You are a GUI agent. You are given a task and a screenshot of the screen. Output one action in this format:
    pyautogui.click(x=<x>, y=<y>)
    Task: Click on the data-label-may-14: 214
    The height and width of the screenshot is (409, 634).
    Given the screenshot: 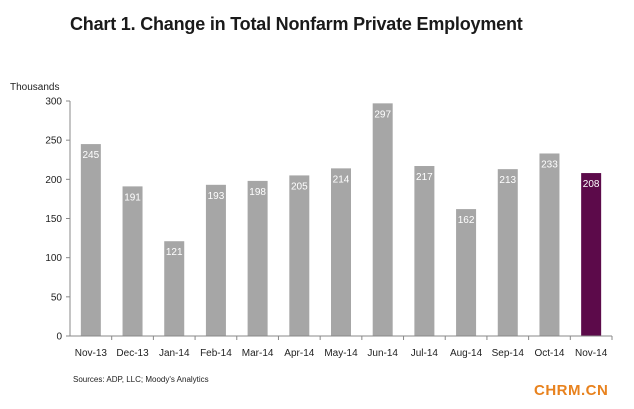 What is the action you would take?
    pyautogui.click(x=341, y=179)
    